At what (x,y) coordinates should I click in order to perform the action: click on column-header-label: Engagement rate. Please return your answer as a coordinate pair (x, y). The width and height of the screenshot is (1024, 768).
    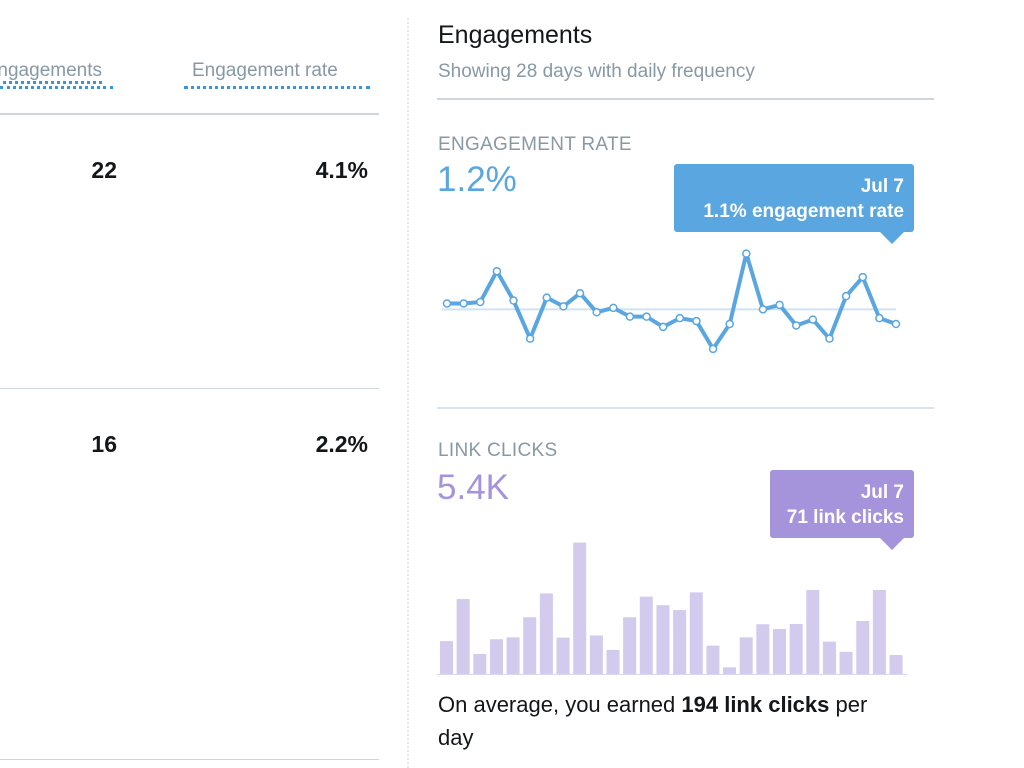
    Looking at the image, I should click on (265, 70).